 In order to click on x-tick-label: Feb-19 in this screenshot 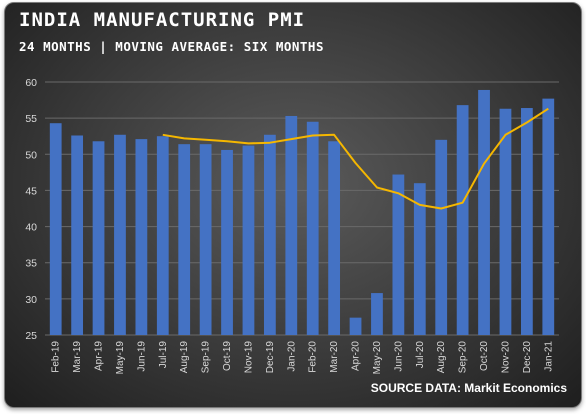, I will do `click(56, 357)`.